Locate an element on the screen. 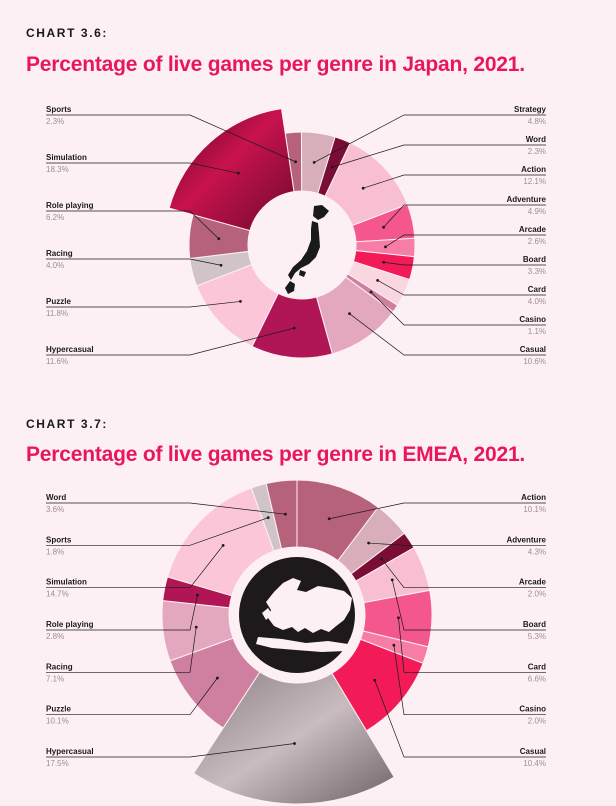  legend-value-racing: 7.1% is located at coordinates (55, 678).